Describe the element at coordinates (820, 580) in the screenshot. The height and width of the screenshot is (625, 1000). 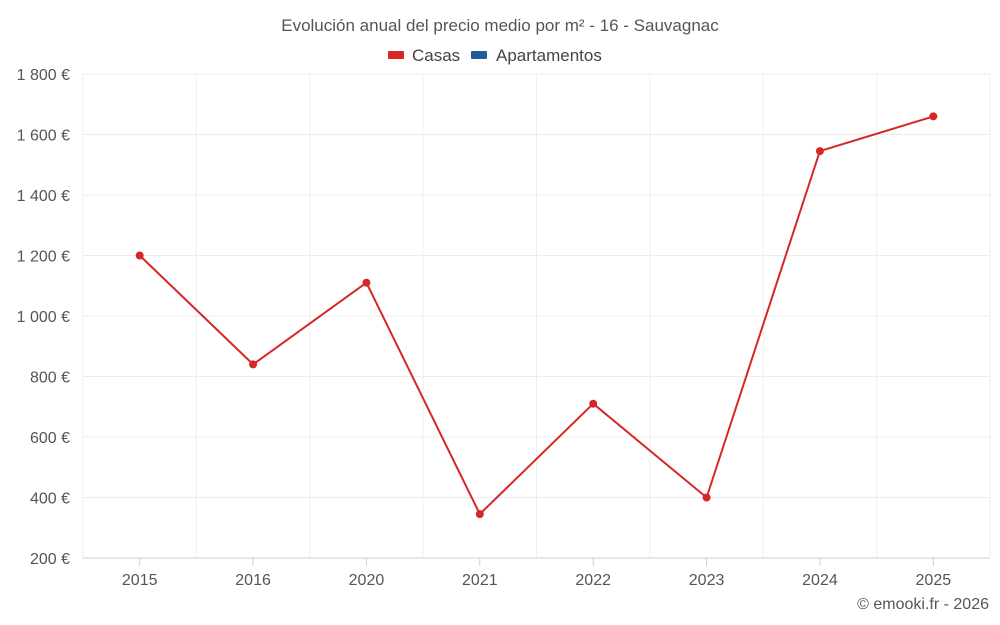
I see `x-tick-label: 2024` at that location.